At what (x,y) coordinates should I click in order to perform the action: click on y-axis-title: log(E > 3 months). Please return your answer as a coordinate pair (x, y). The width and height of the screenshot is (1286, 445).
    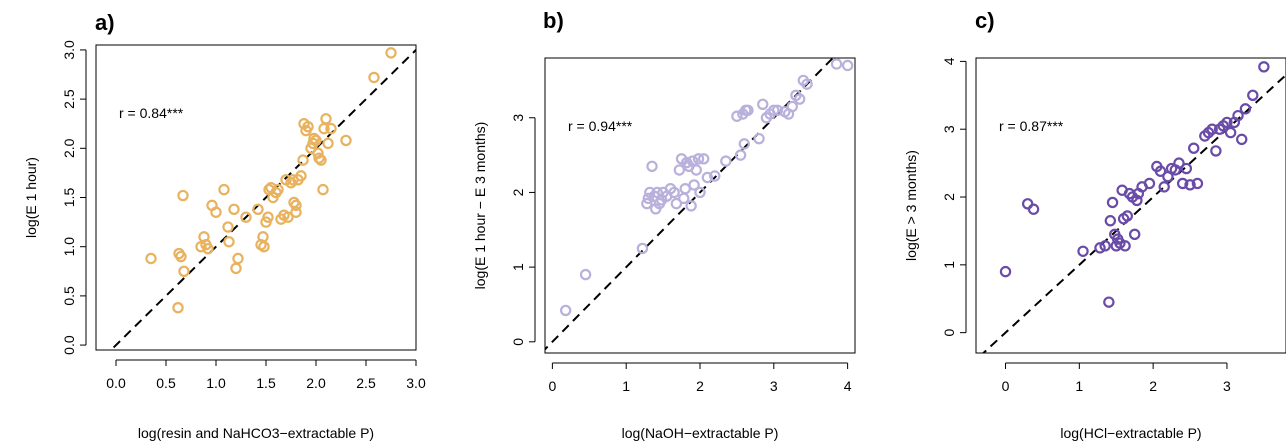
    Looking at the image, I should click on (911, 205).